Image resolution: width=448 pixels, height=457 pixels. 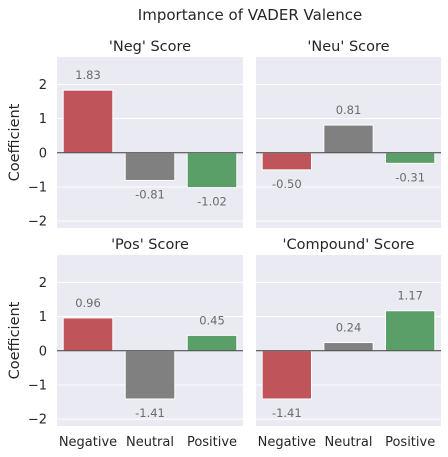 I want to click on panel-4-xtick-label: Negative, so click(x=287, y=442).